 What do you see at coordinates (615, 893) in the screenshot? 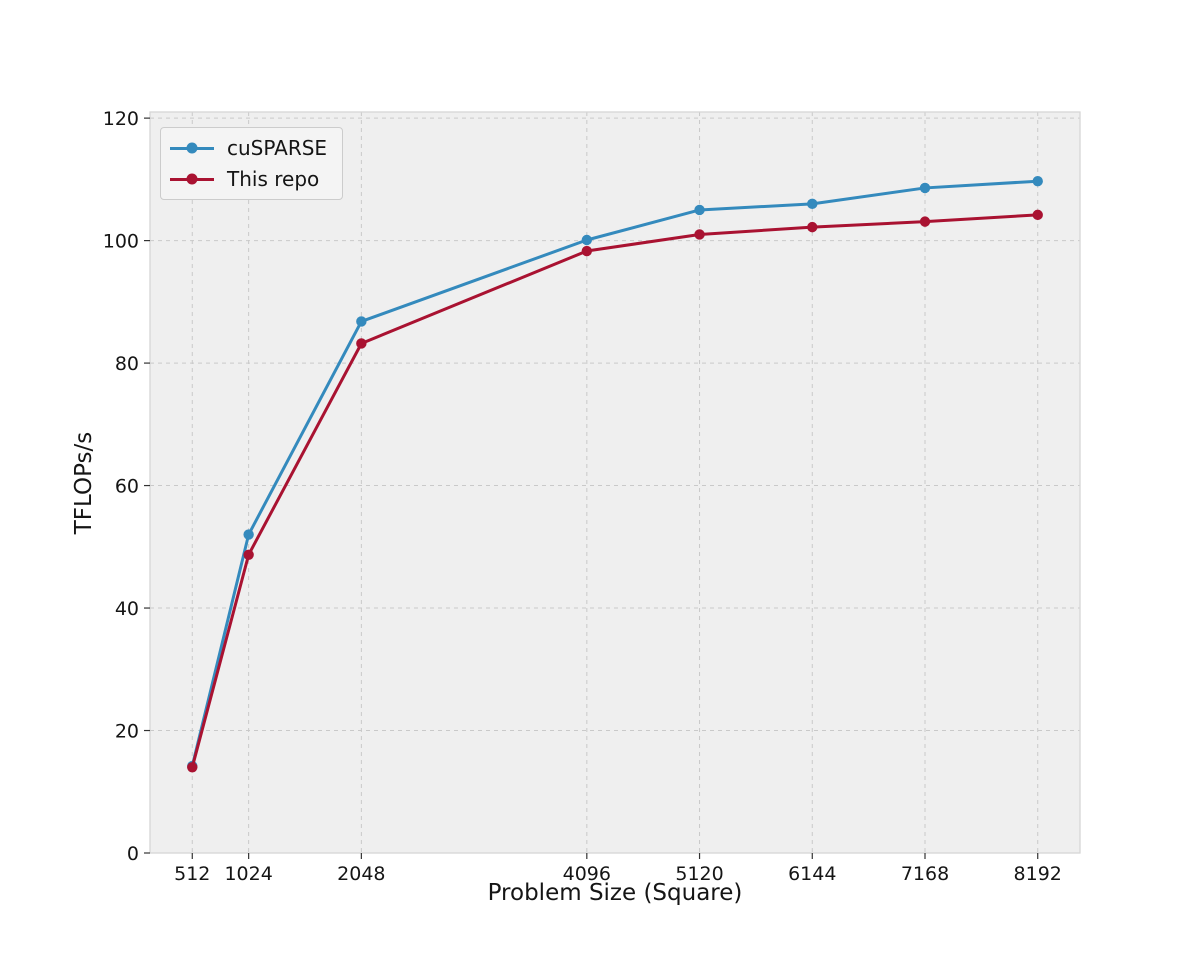
I see `x-axis-label: Problem Size (Square)` at bounding box center [615, 893].